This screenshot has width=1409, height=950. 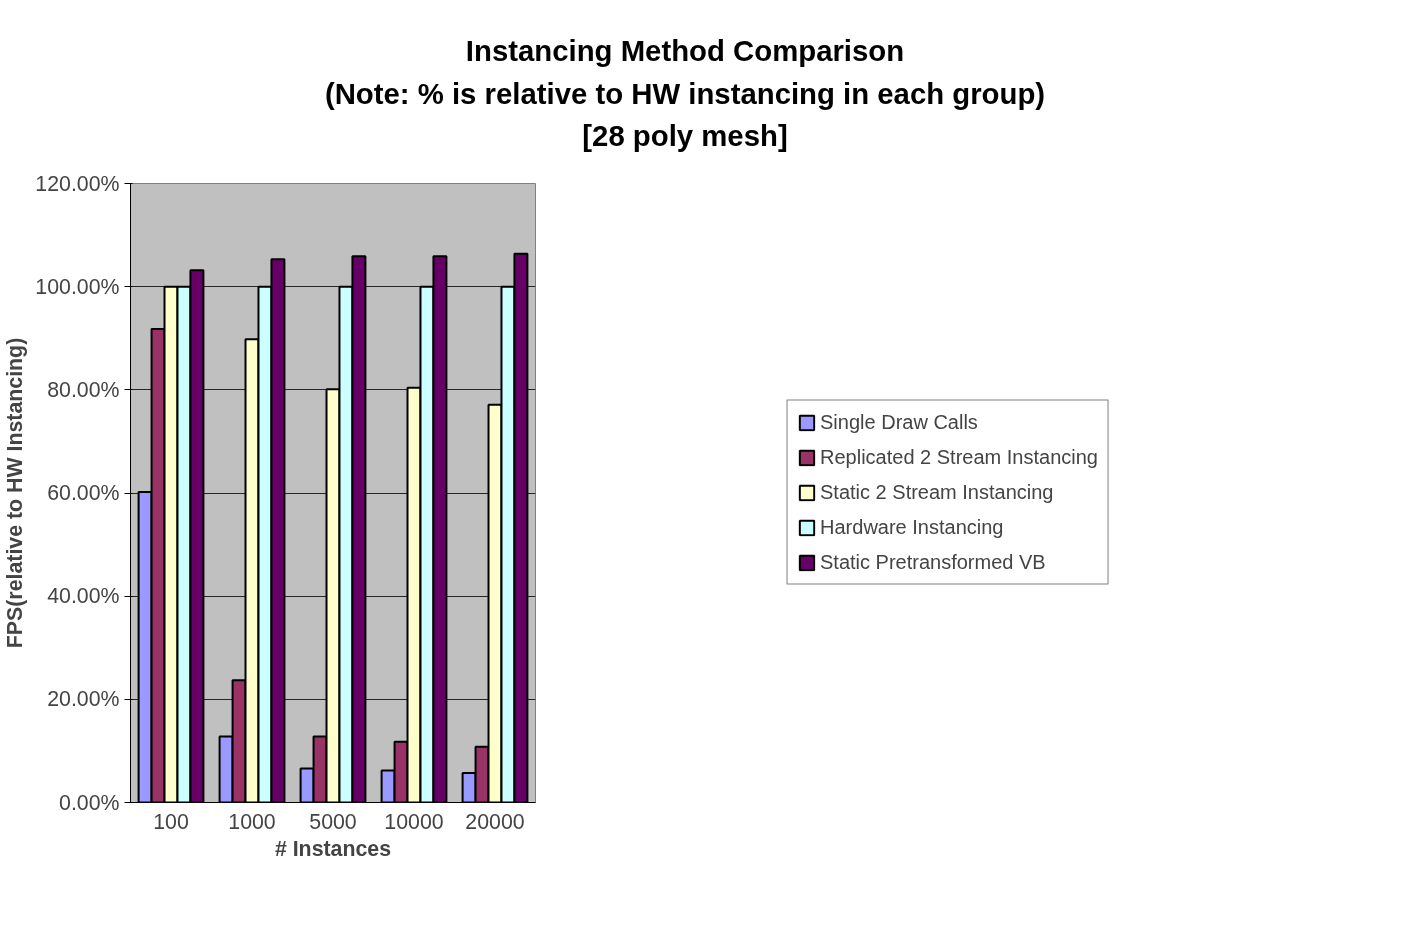 What do you see at coordinates (937, 492) in the screenshot?
I see `legend-label: Static 2 Stream Instancing` at bounding box center [937, 492].